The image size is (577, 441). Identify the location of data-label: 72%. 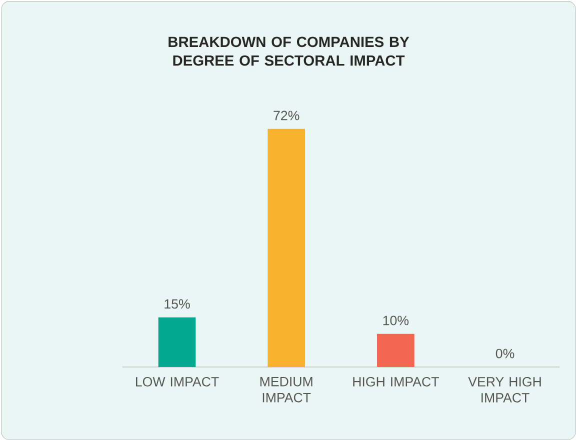
(287, 115).